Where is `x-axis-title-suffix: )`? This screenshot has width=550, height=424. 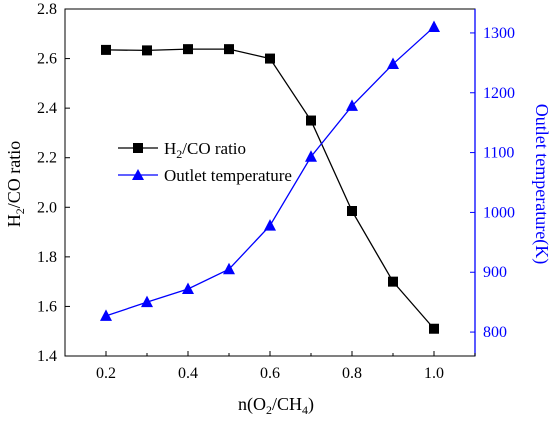 x-axis-title-suffix: ) is located at coordinates (311, 404).